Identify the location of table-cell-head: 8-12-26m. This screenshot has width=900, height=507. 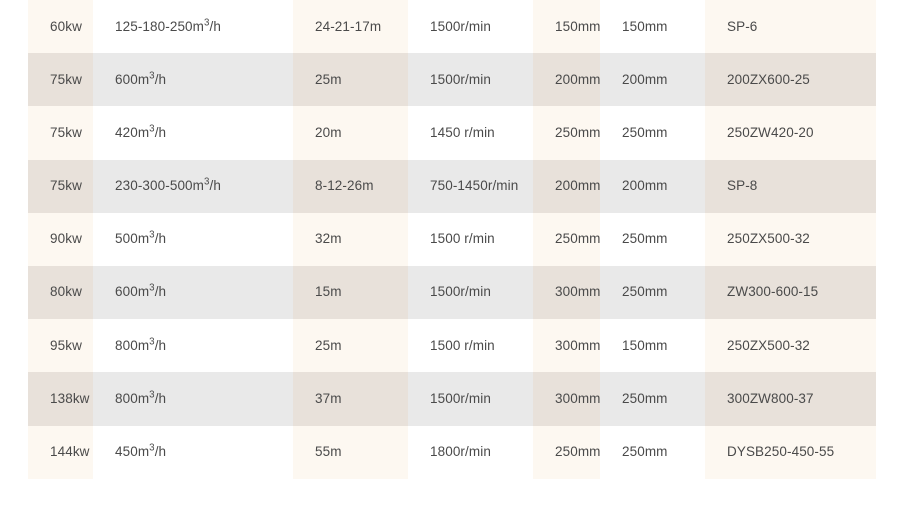
(350, 186).